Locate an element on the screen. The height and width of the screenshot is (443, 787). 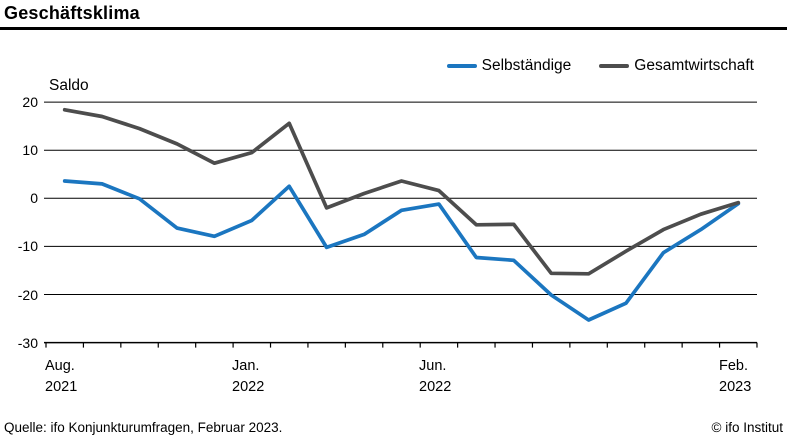
x-tick-year: 2023 is located at coordinates (735, 387).